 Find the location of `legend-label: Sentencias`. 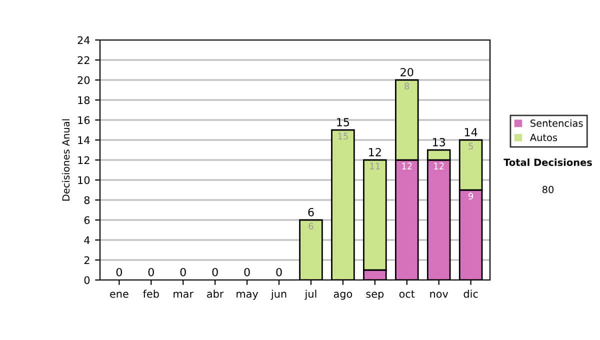

legend-label: Sentencias is located at coordinates (556, 123).